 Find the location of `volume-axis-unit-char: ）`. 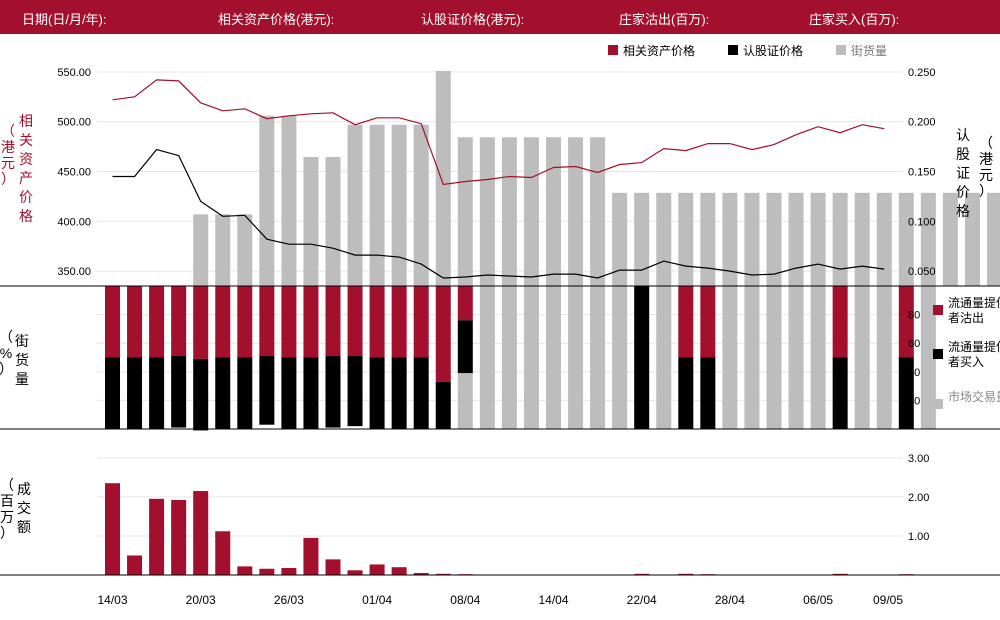

volume-axis-unit-char: ） is located at coordinates (7, 533).